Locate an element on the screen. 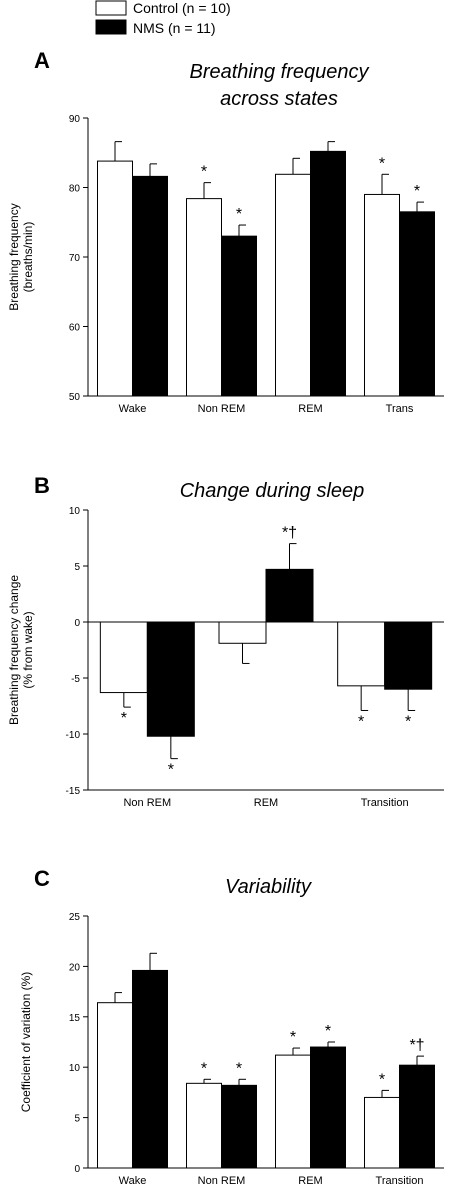 This screenshot has height=1193, width=463. panel-letter: C is located at coordinates (42, 878).